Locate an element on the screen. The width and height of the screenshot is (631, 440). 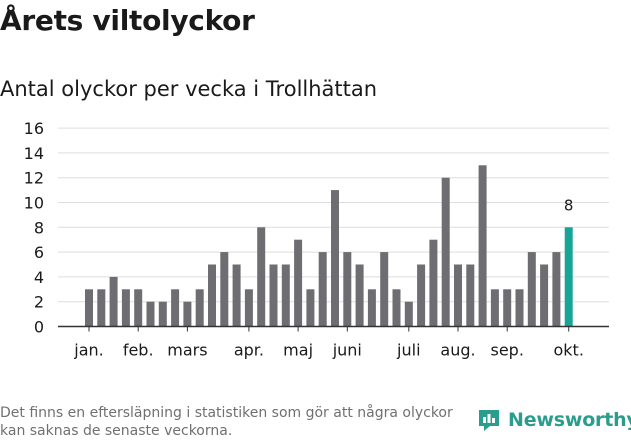
x-tick-label: okt. is located at coordinates (568, 350).